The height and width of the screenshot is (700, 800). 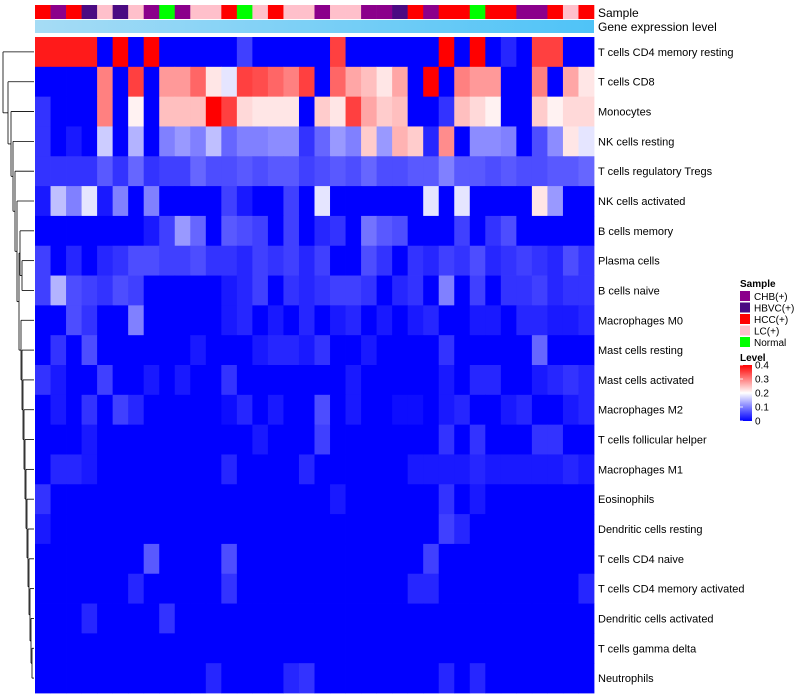 What do you see at coordinates (762, 394) in the screenshot?
I see `level-tick-label: 0.2` at bounding box center [762, 394].